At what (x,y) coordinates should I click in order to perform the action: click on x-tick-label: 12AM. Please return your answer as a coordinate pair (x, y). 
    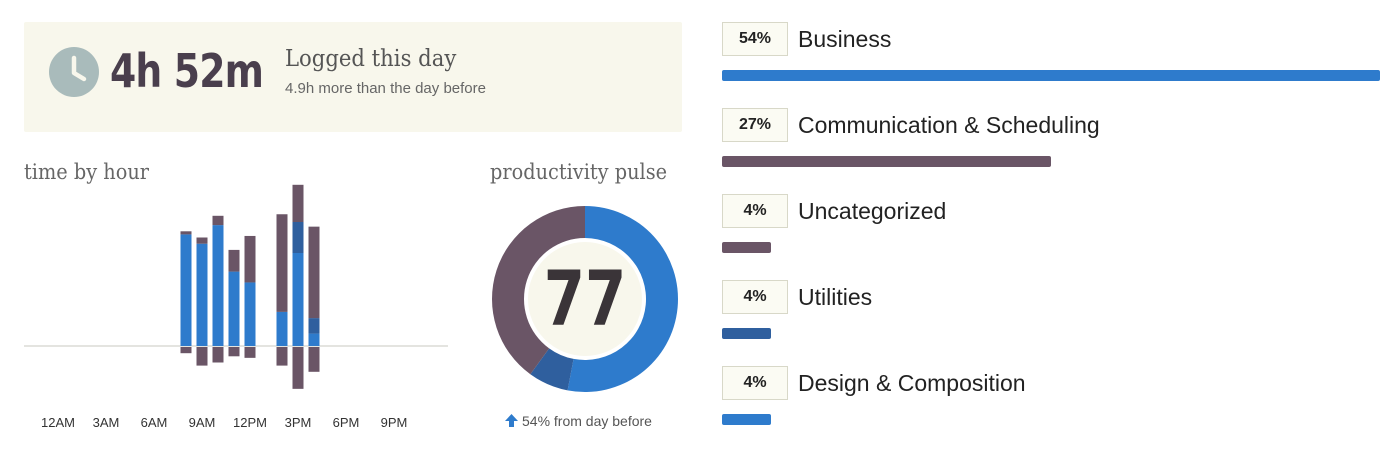
    Looking at the image, I should click on (58, 422).